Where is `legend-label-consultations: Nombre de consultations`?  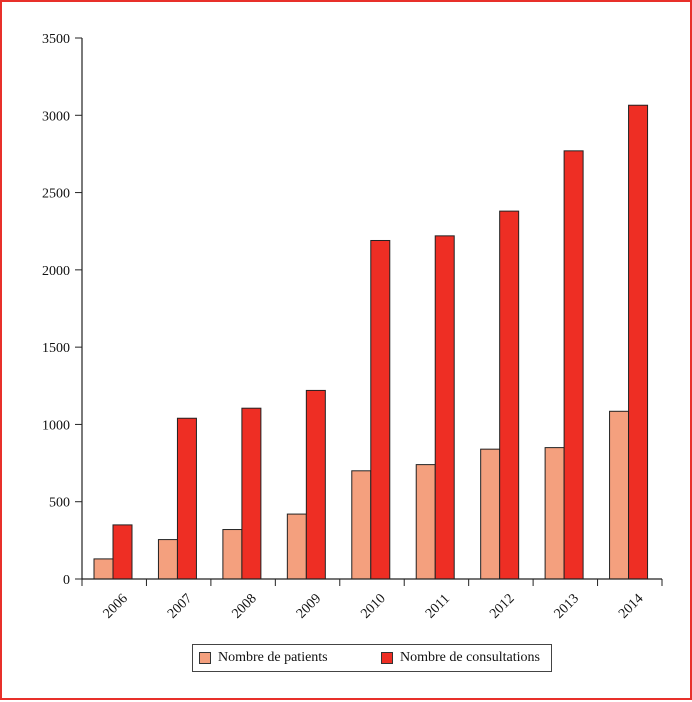
legend-label-consultations: Nombre de consultations is located at coordinates (470, 657).